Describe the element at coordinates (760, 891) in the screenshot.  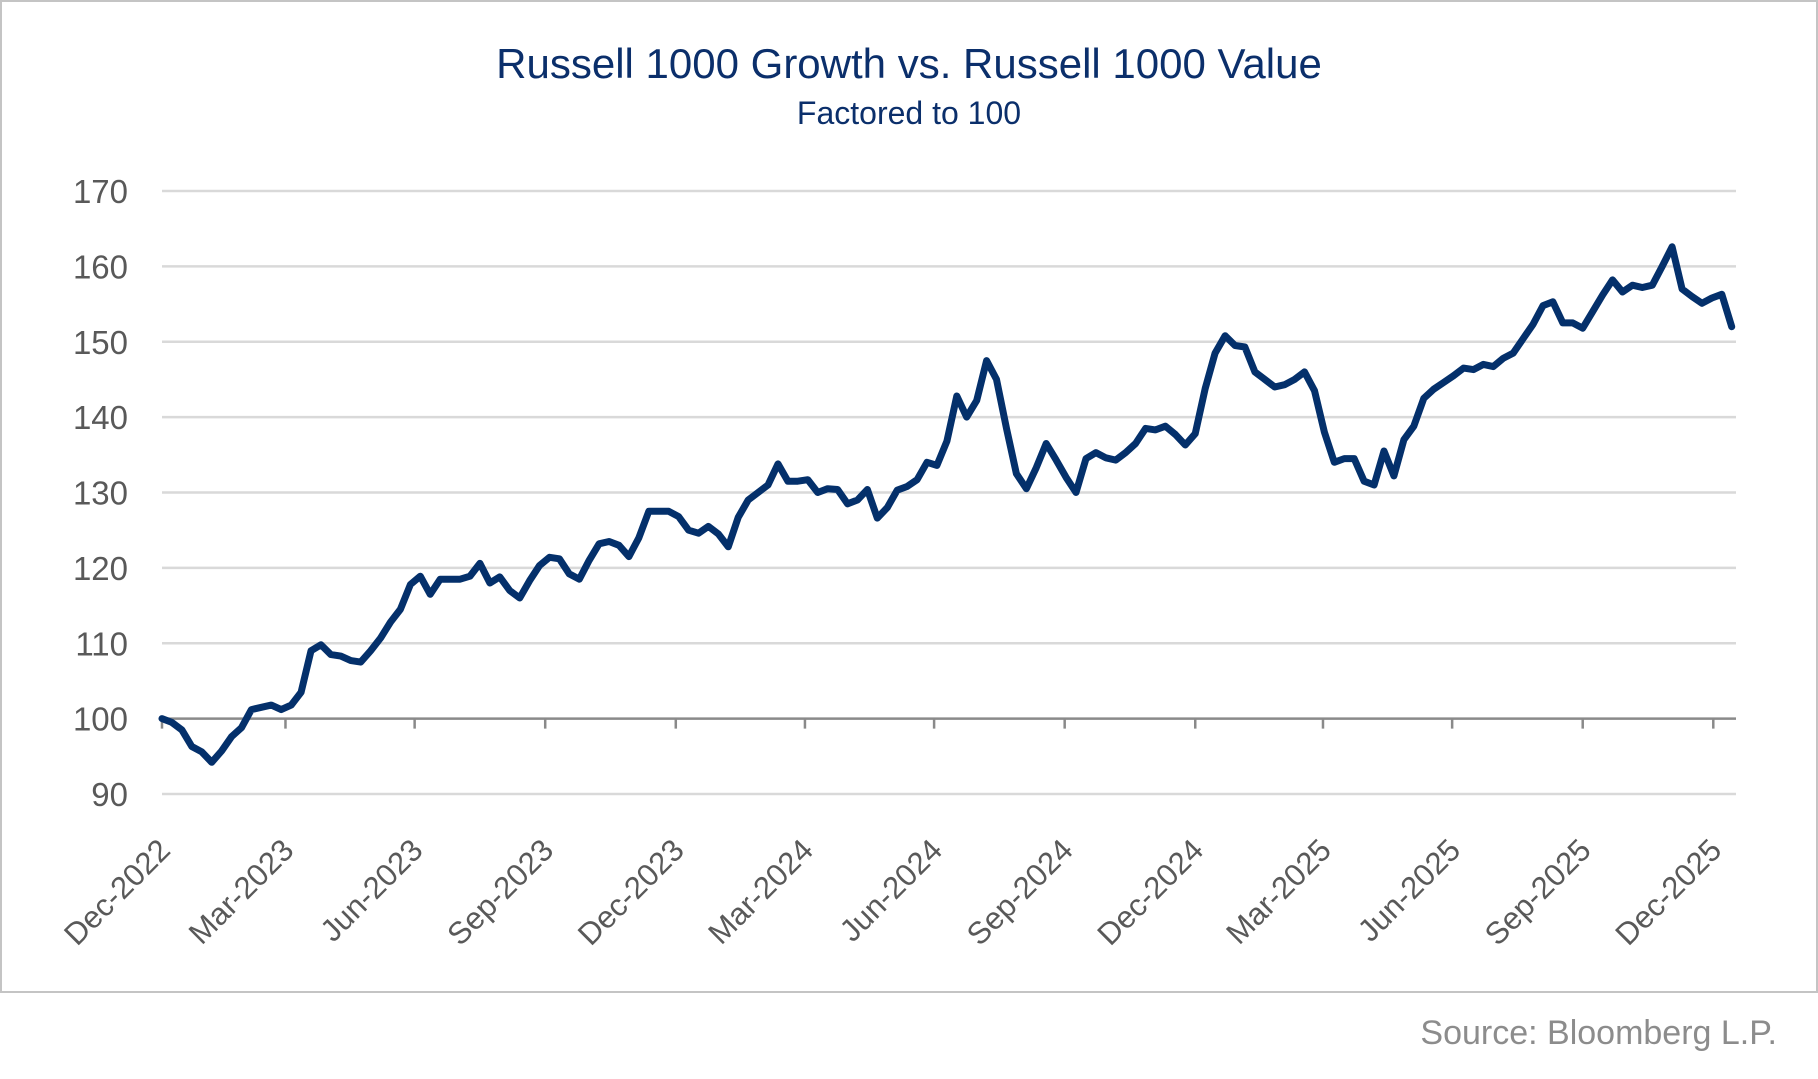
I see `x-tick-label: Mar-2024` at that location.